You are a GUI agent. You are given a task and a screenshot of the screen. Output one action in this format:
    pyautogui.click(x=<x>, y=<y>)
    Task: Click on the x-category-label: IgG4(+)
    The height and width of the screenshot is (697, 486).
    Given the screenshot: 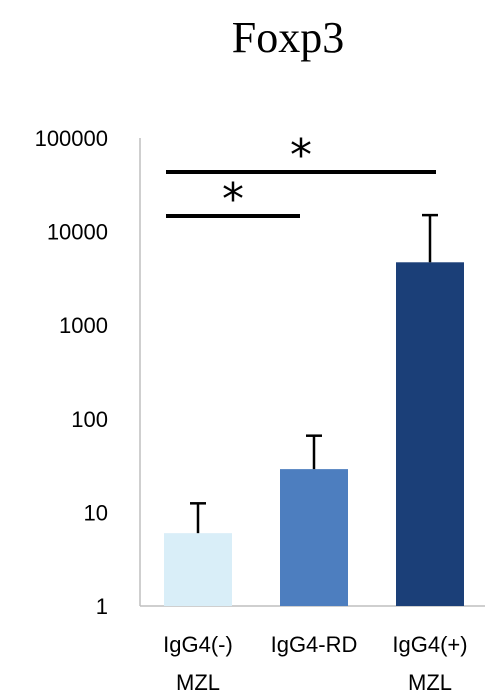 What is the action you would take?
    pyautogui.click(x=429, y=644)
    